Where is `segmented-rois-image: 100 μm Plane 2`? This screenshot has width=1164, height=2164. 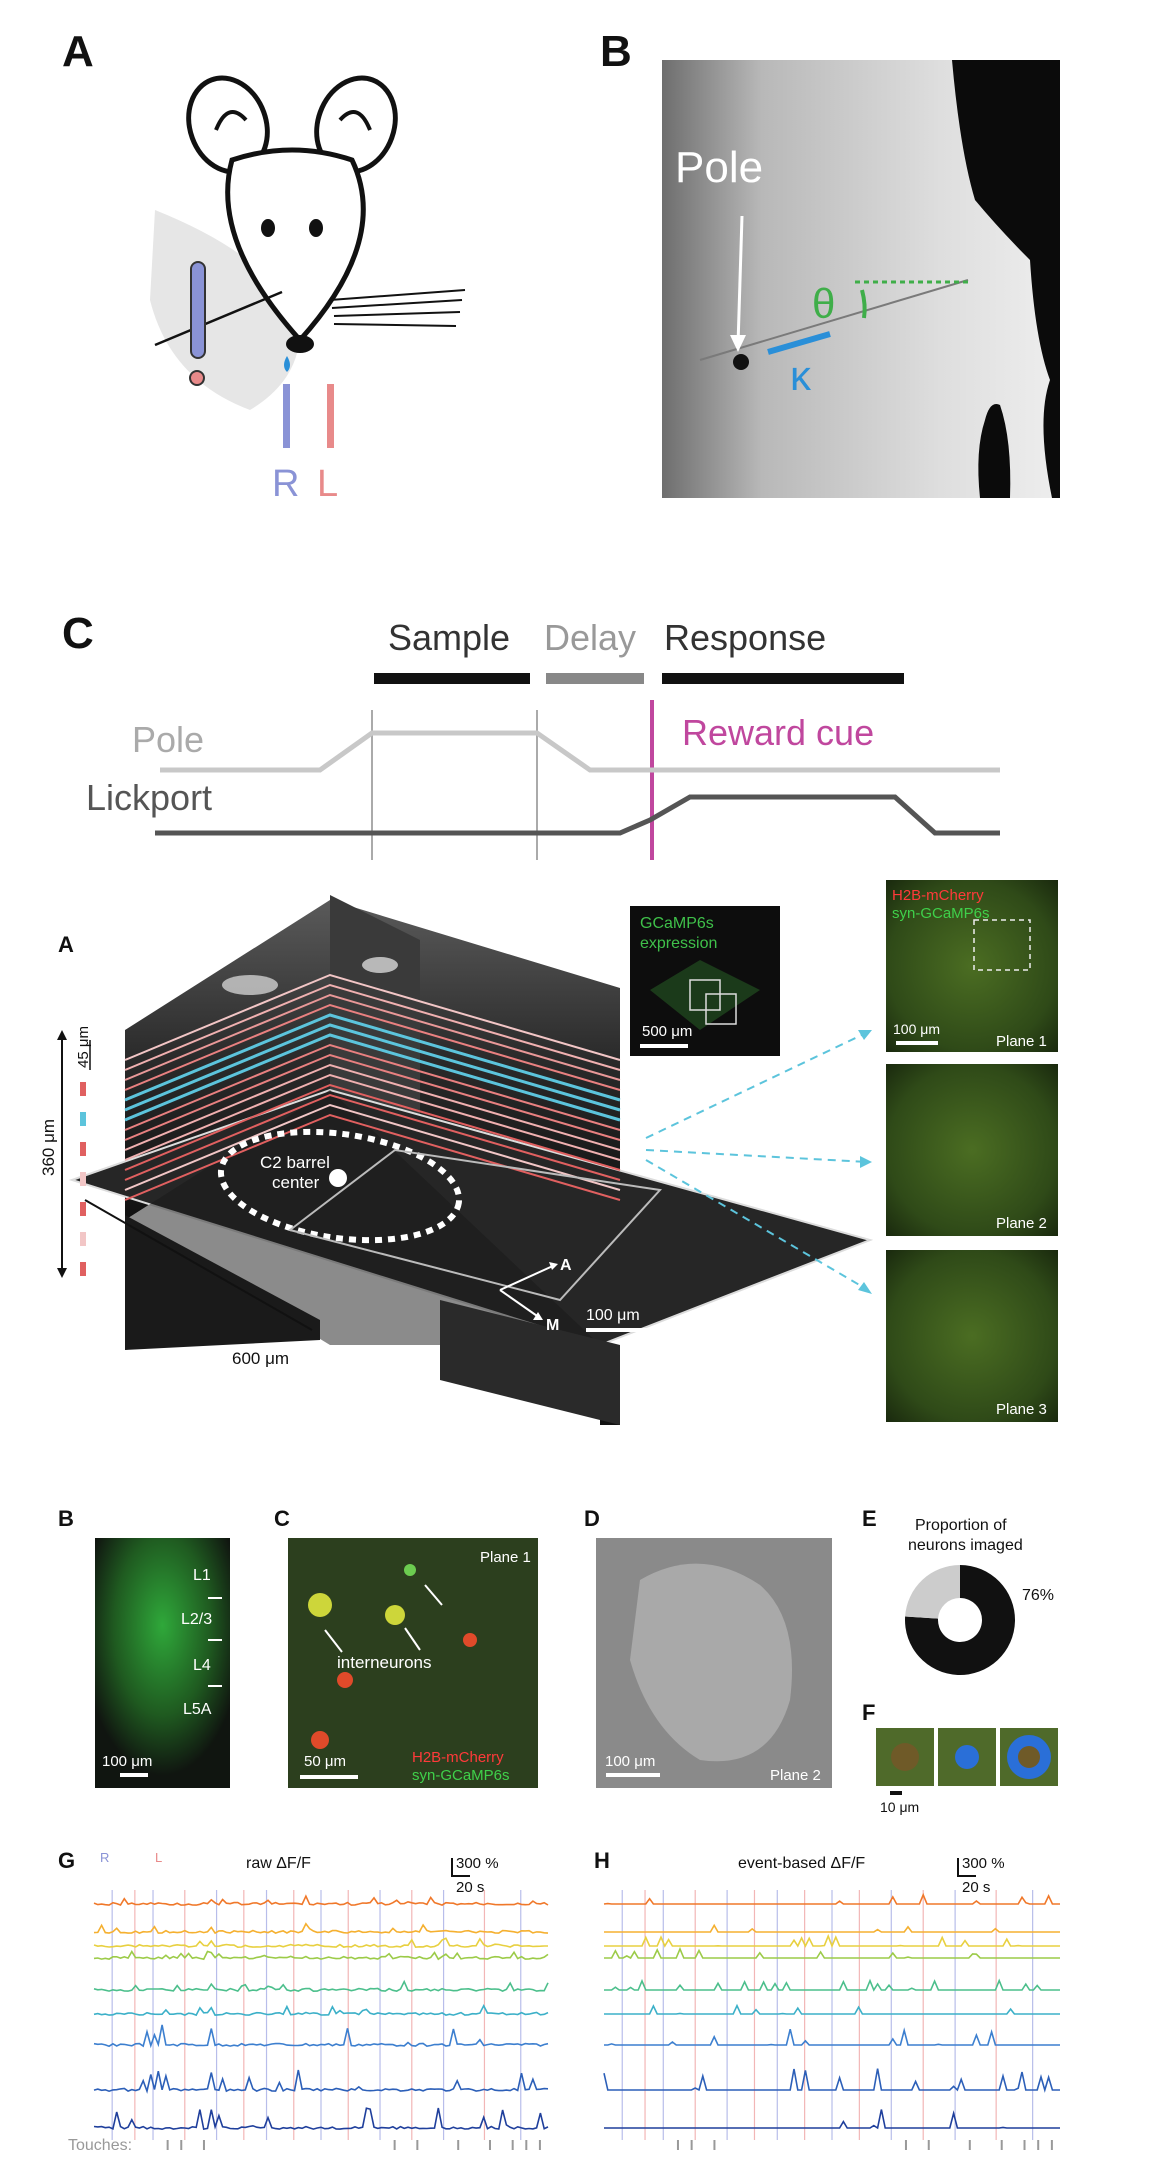
segmented-rois-image: 100 μm Plane 2 is located at coordinates (714, 1663).